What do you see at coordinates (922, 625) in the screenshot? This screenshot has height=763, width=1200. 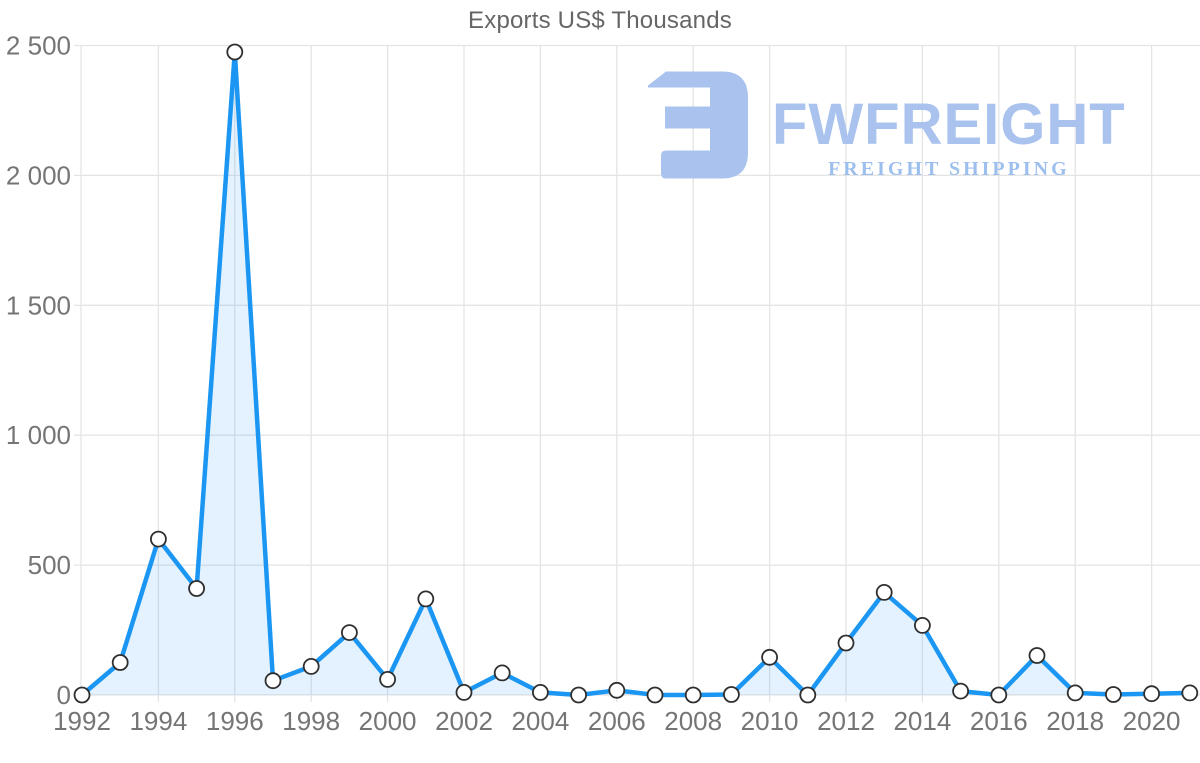 I see `data-point-2014: 2014: 268` at bounding box center [922, 625].